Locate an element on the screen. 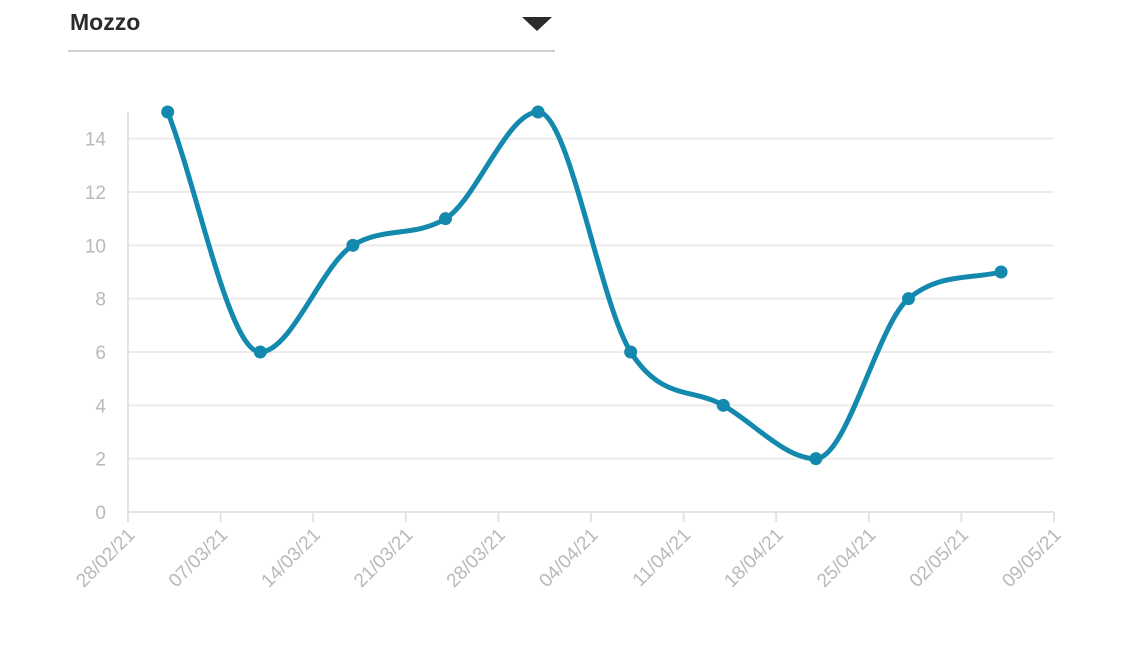 The image size is (1140, 656). x-tick-label: 07/03/21 is located at coordinates (198, 558).